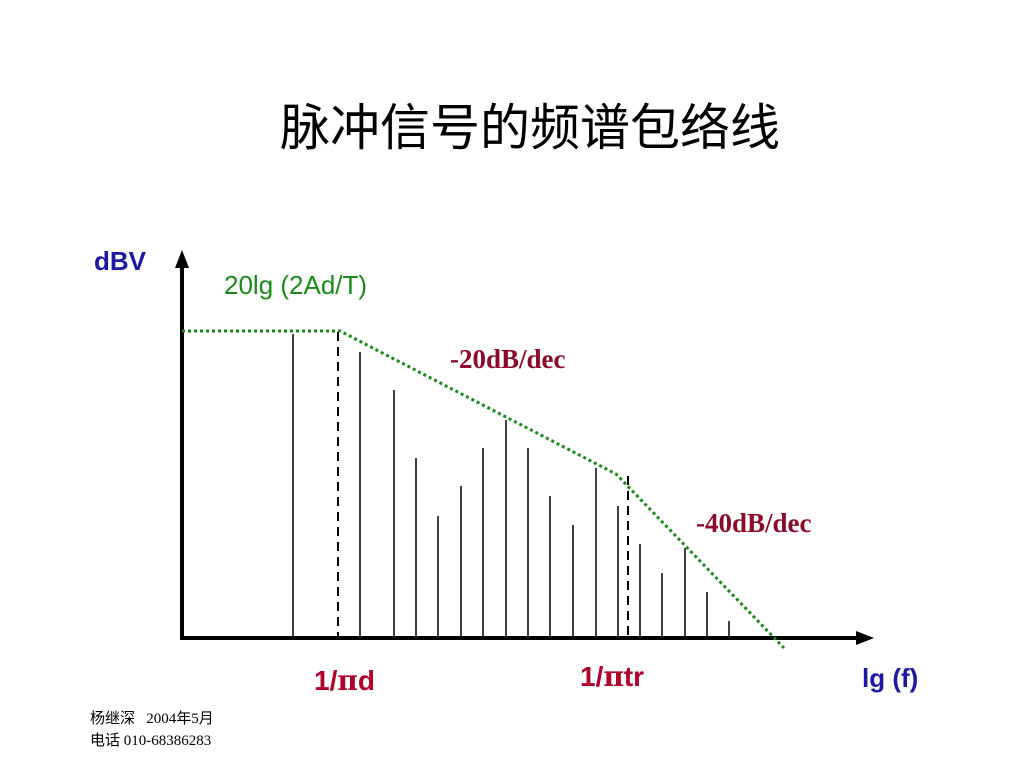  I want to click on corner1-label-symbol: π, so click(347, 680).